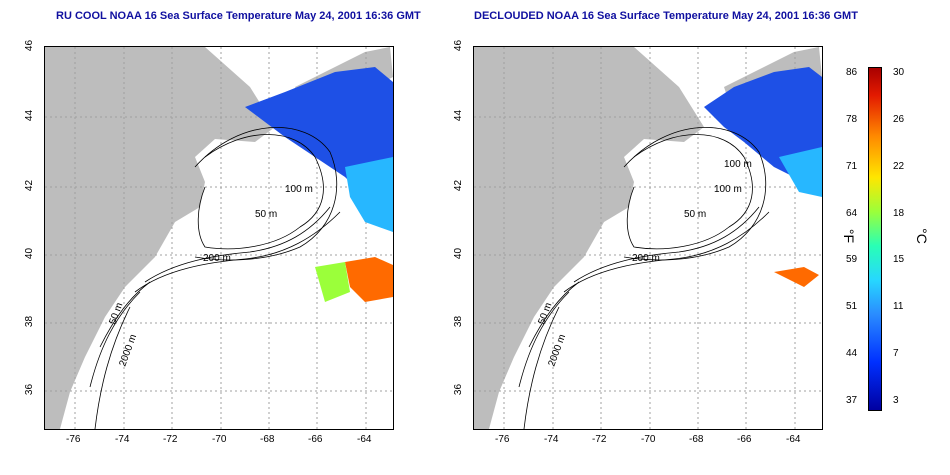 Image resolution: width=950 pixels, height=475 pixels. What do you see at coordinates (898, 307) in the screenshot?
I see `colorbar-c-label: 11` at bounding box center [898, 307].